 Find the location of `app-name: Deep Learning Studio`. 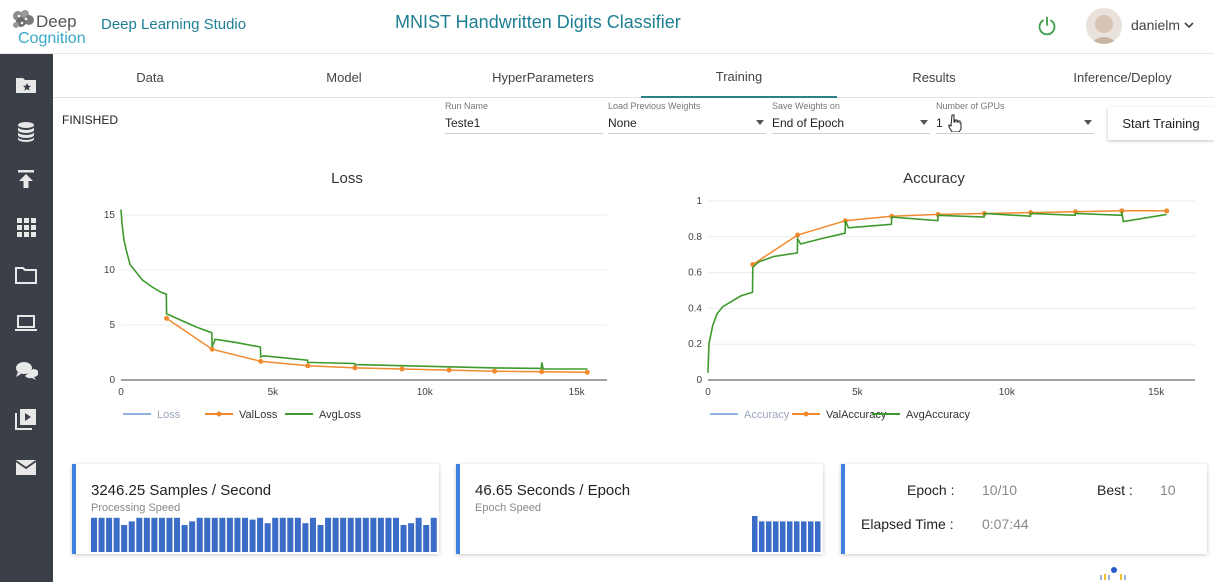

app-name: Deep Learning Studio is located at coordinates (174, 24).